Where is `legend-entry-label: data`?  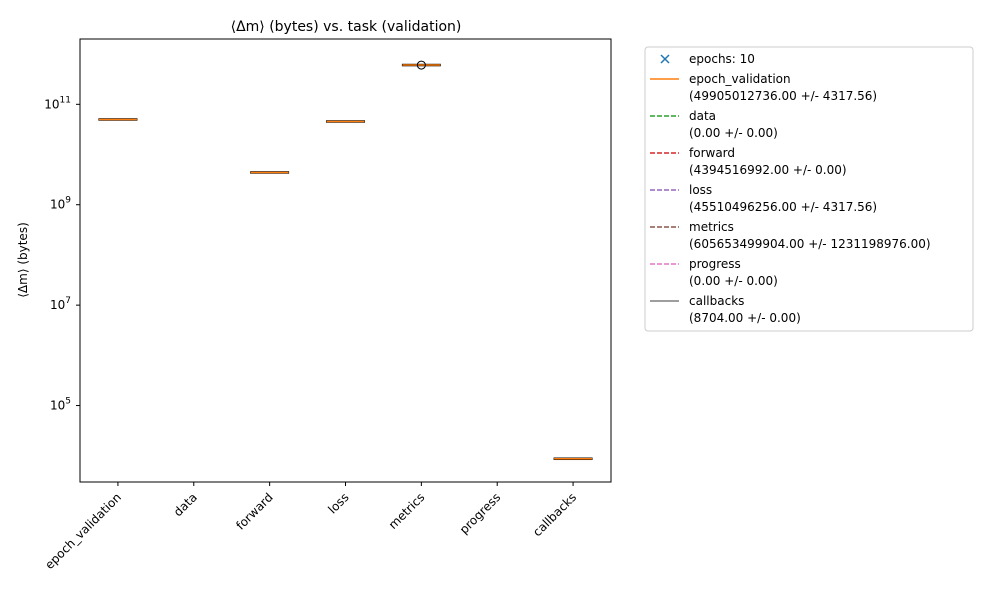 legend-entry-label: data is located at coordinates (702, 116).